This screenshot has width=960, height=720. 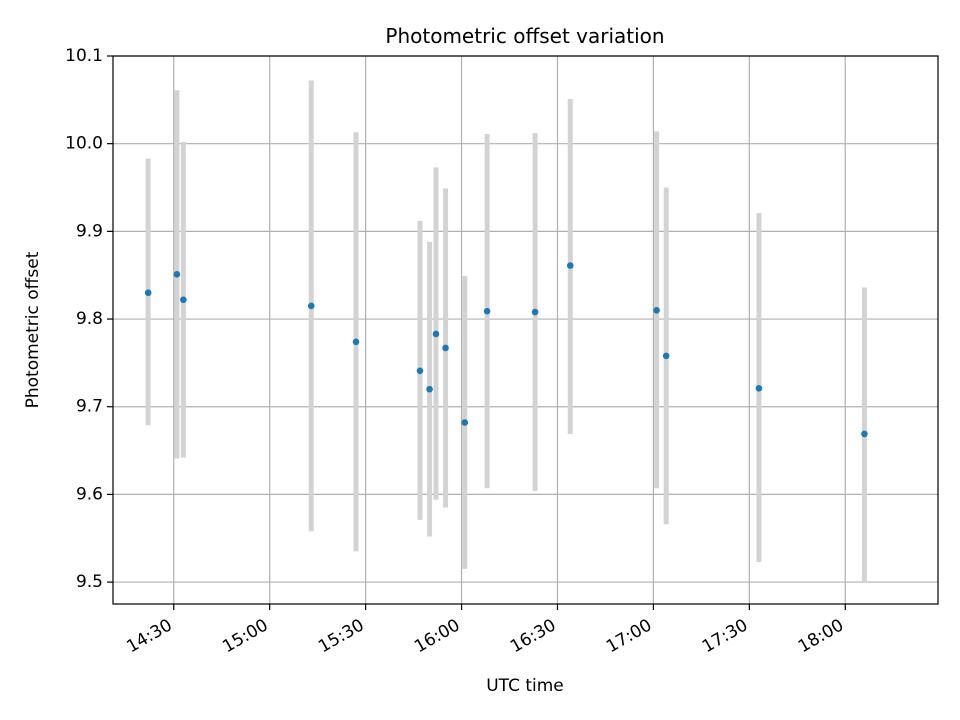 What do you see at coordinates (89, 494) in the screenshot?
I see `y-tick-label: 9.6` at bounding box center [89, 494].